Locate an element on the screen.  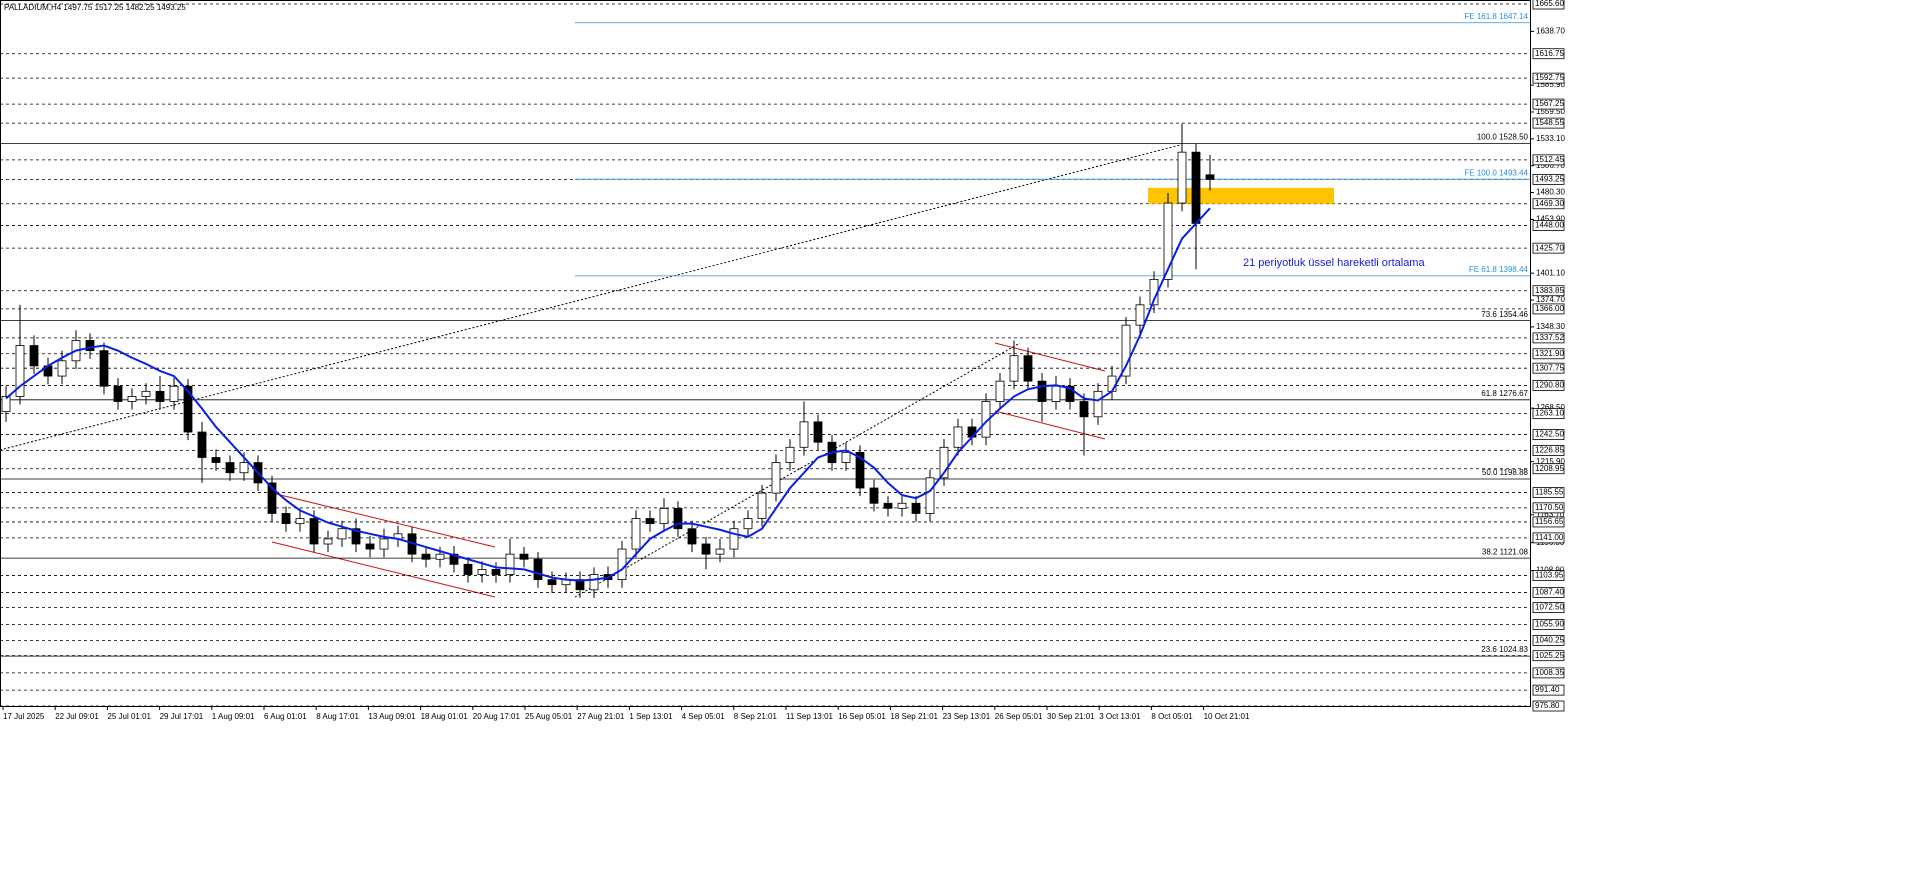
y-tick-label: 1374.70 is located at coordinates (1550, 299).